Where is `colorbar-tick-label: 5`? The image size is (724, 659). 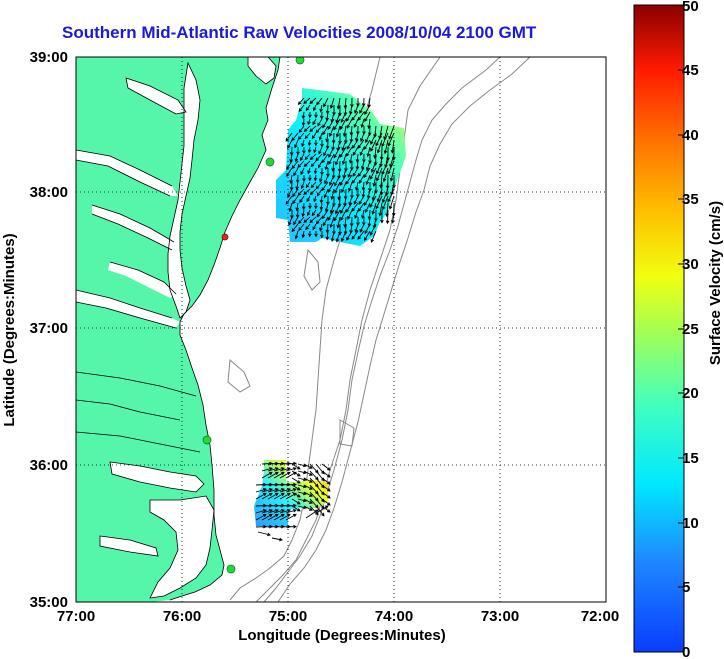 colorbar-tick-label: 5 is located at coordinates (686, 587).